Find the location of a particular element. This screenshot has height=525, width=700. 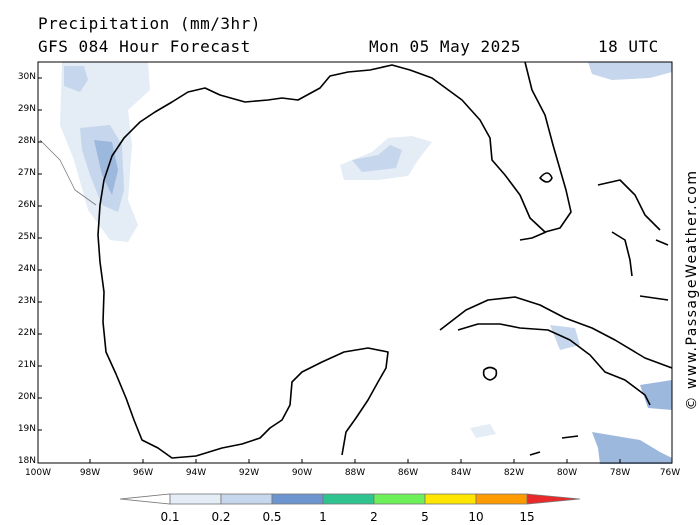

lon-label: 94W is located at coordinates (196, 473).